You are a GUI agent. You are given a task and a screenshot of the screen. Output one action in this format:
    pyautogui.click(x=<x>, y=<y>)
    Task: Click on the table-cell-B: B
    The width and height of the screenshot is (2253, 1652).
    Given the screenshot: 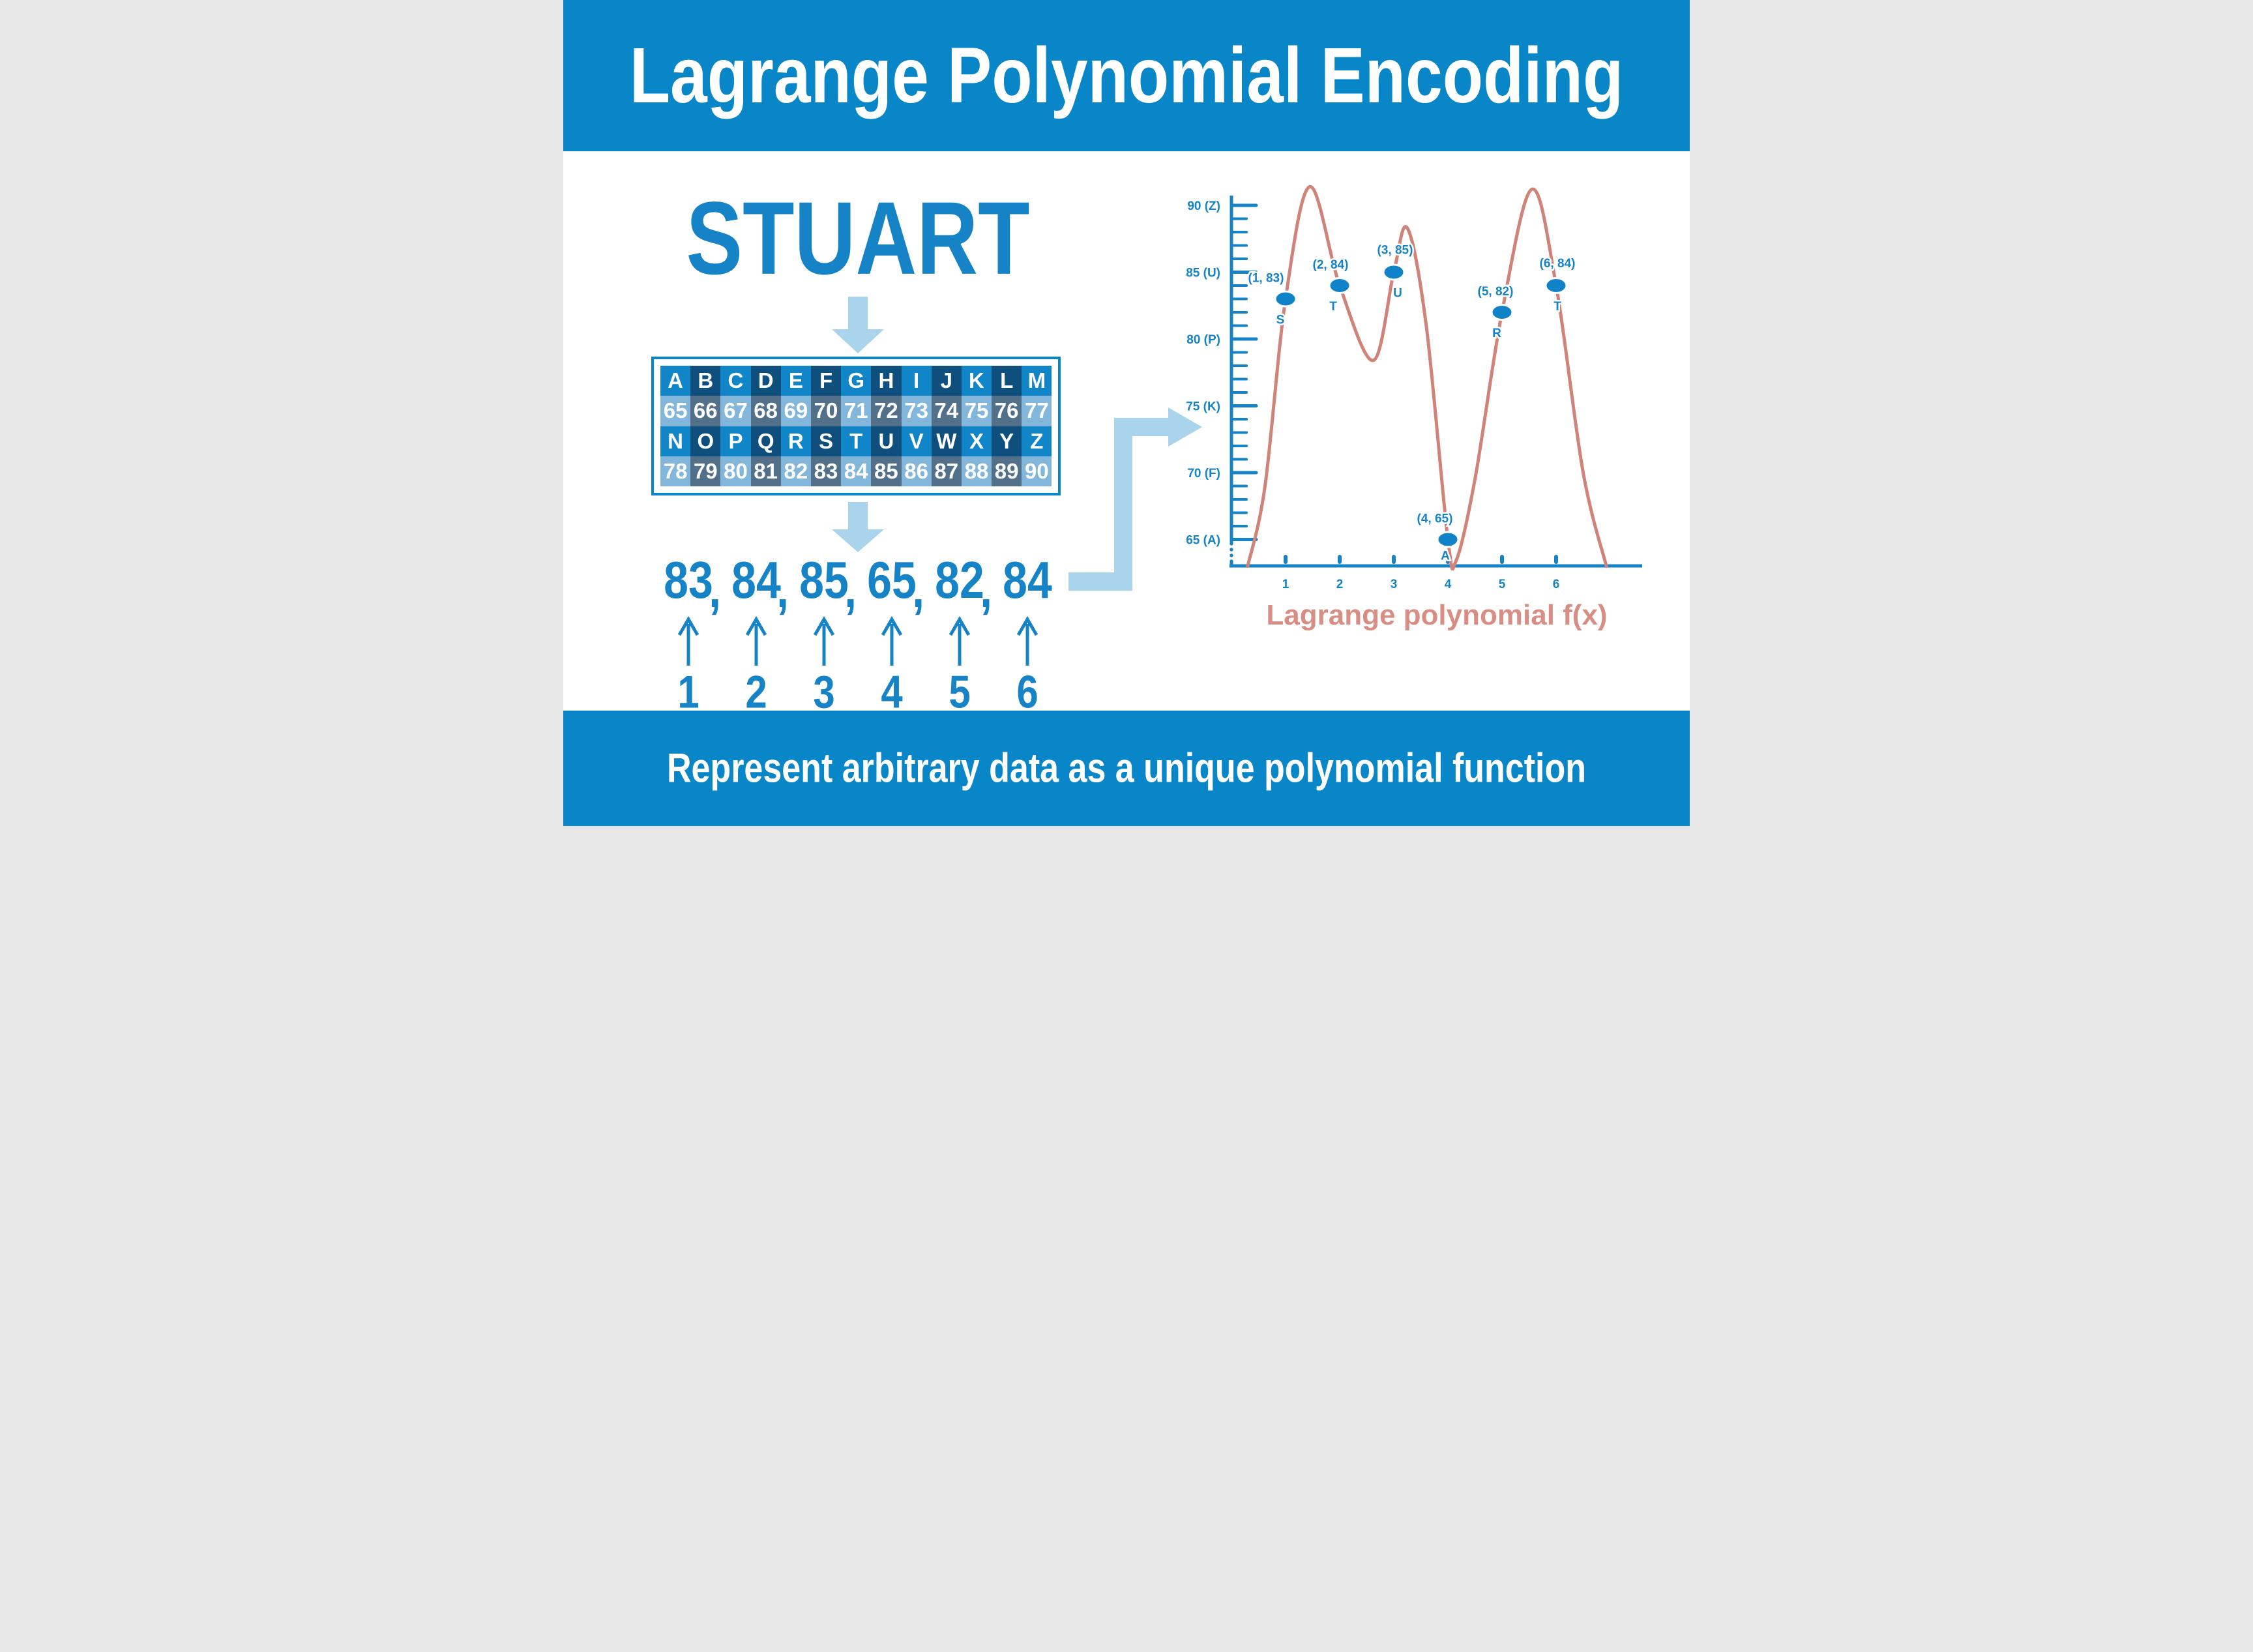 What is the action you would take?
    pyautogui.click(x=705, y=381)
    